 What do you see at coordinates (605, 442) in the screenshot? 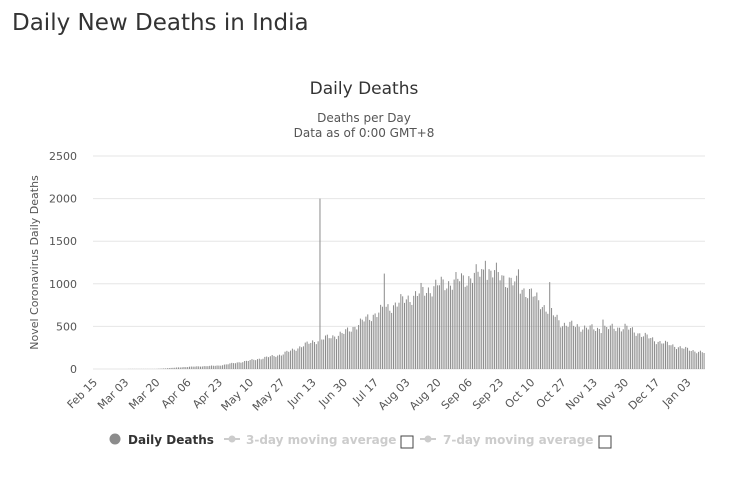
I see `legend-7day-checkbox` at bounding box center [605, 442].